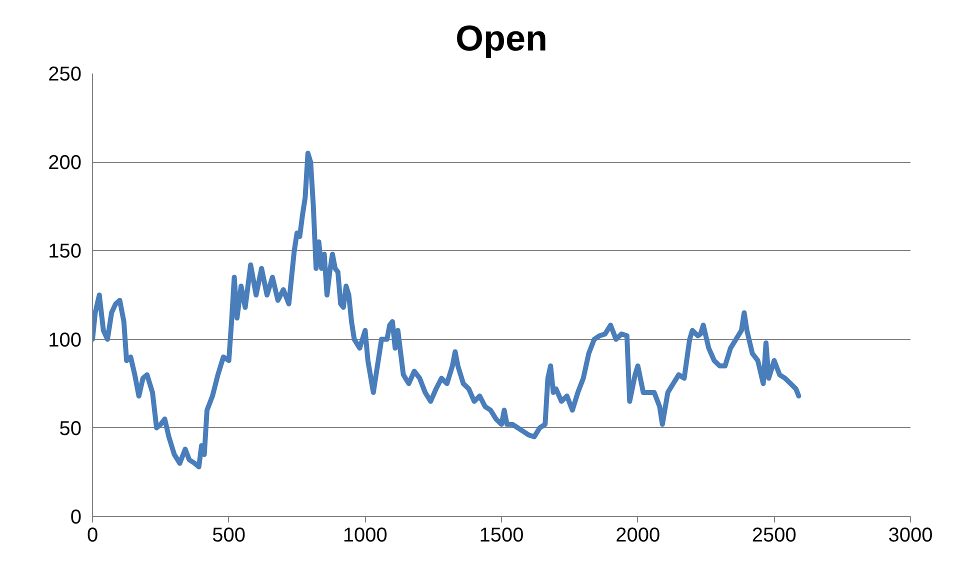 The height and width of the screenshot is (578, 958). What do you see at coordinates (65, 251) in the screenshot?
I see `y-tick-label: 150` at bounding box center [65, 251].